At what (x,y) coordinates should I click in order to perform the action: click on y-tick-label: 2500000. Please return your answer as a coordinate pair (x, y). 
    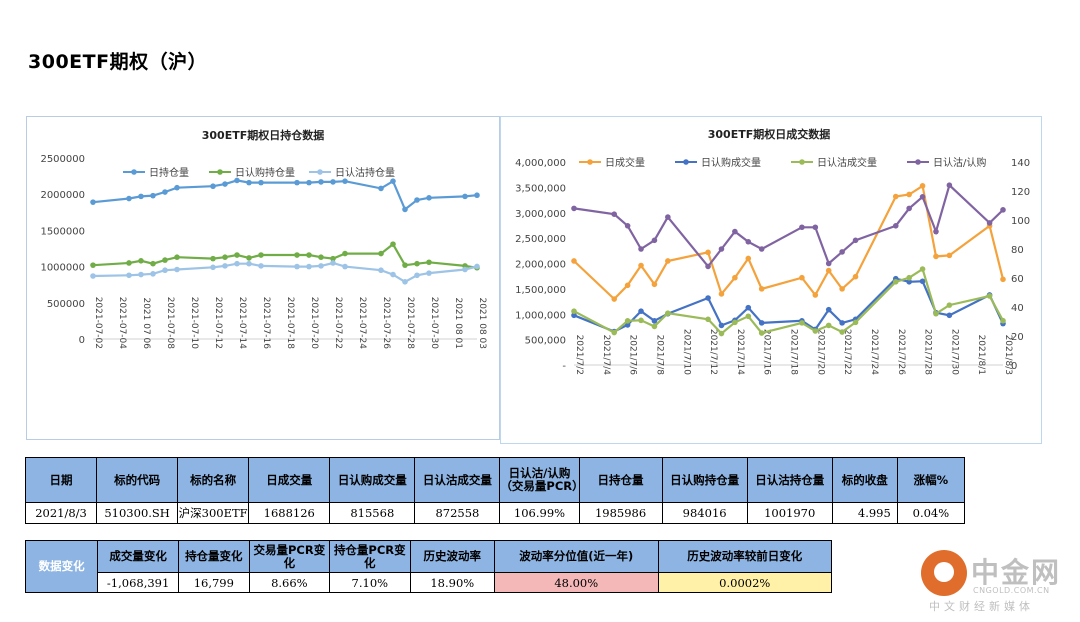
    Looking at the image, I should click on (62, 159).